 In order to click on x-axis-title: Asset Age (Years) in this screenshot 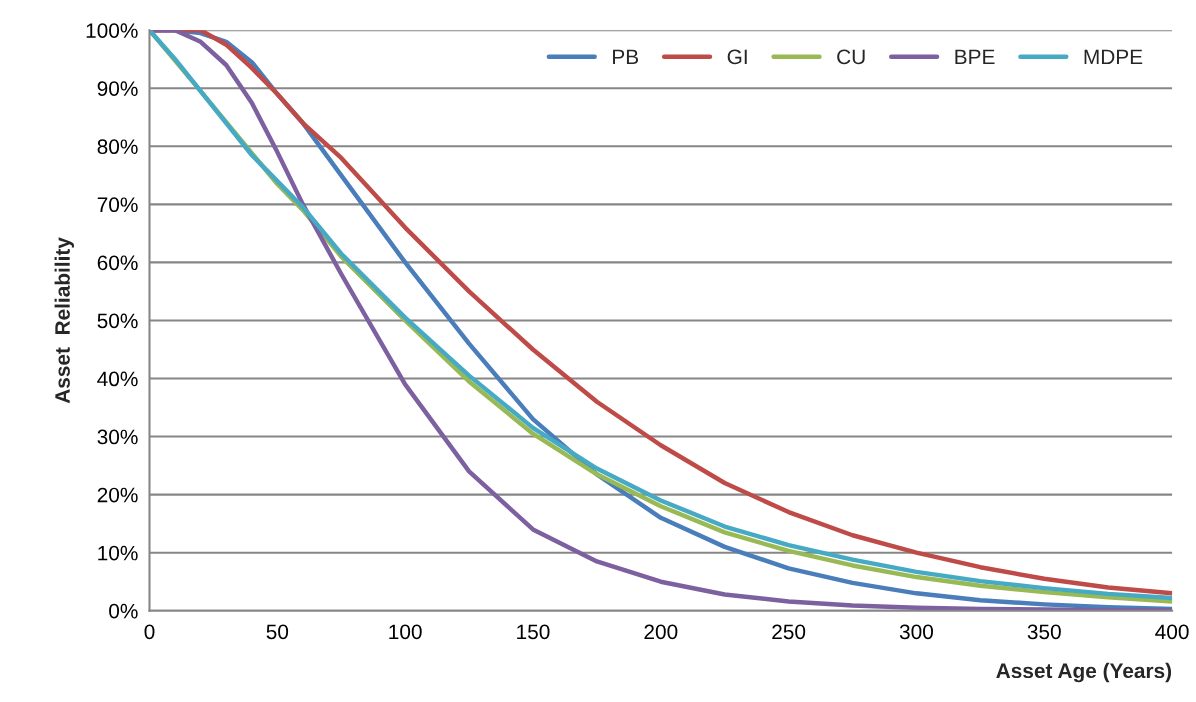, I will do `click(1084, 672)`.